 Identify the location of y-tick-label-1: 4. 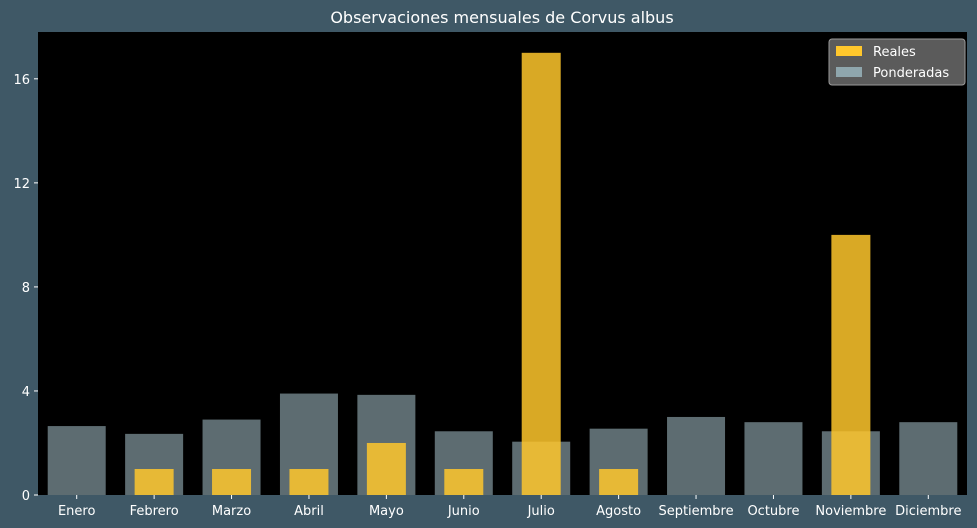
(26, 392).